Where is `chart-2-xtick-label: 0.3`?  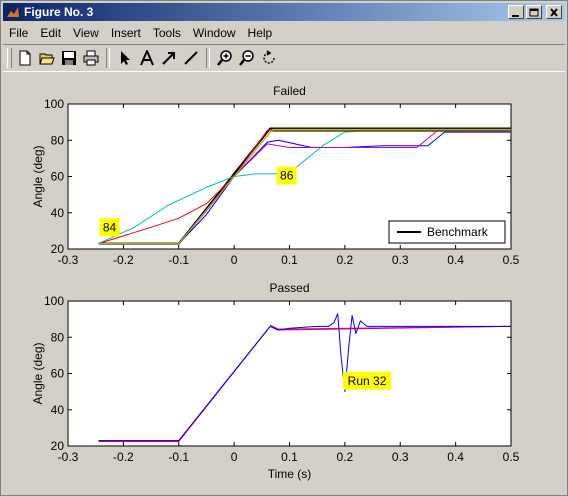
chart-2-xtick-label: 0.3 is located at coordinates (400, 457).